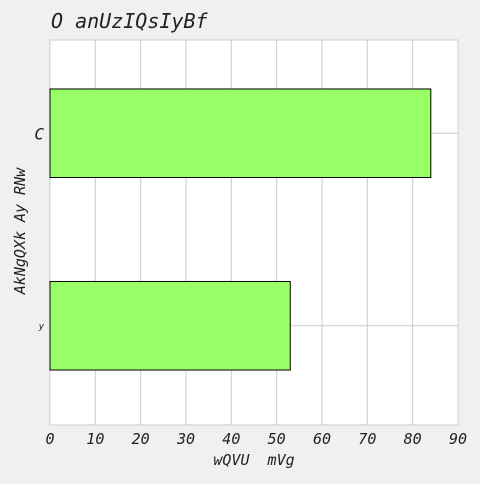  Describe the element at coordinates (322, 439) in the screenshot. I see `x-tick-label: 60` at that location.